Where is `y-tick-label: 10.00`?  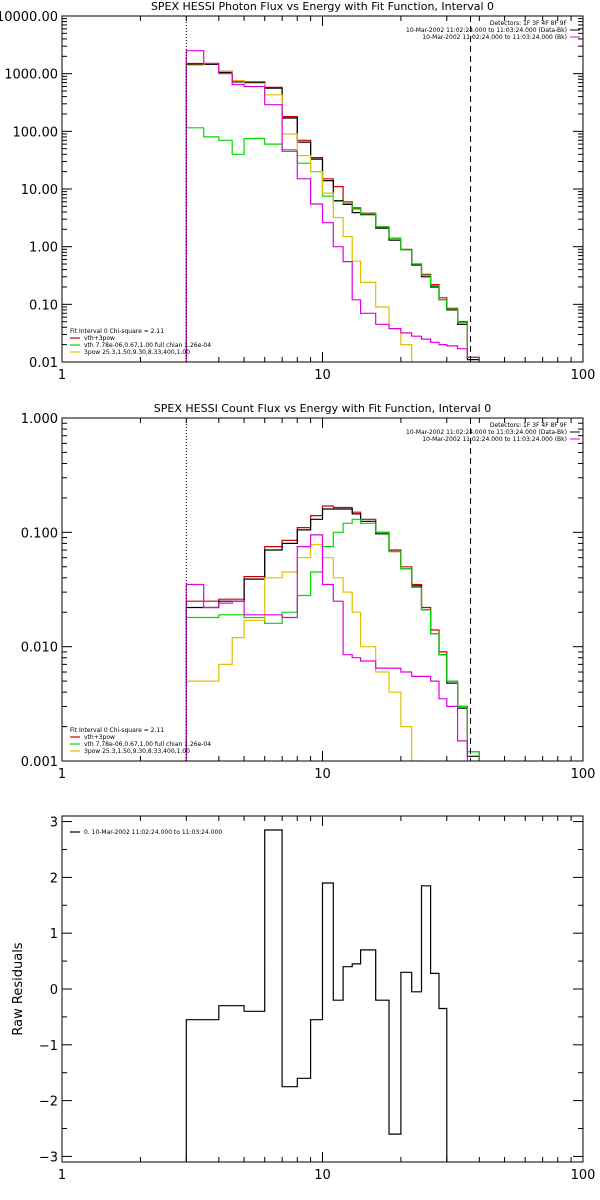 y-tick-label: 10.00 is located at coordinates (39, 190).